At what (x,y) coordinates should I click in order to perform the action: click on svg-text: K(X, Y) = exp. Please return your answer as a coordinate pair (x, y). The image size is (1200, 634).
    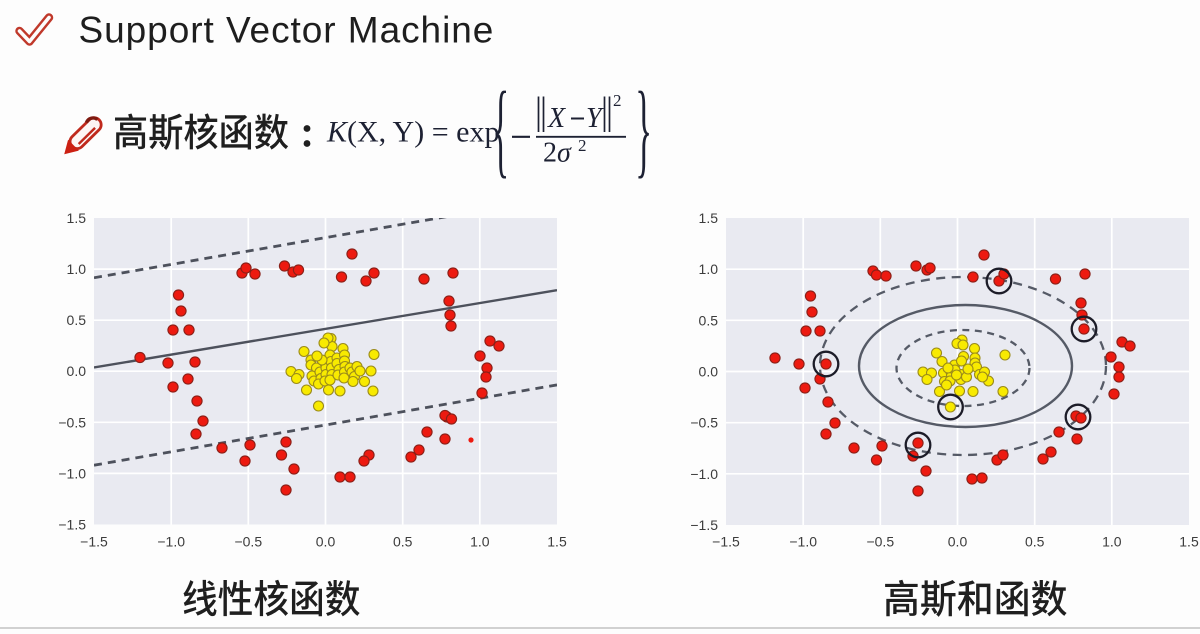
    Looking at the image, I should click on (412, 132).